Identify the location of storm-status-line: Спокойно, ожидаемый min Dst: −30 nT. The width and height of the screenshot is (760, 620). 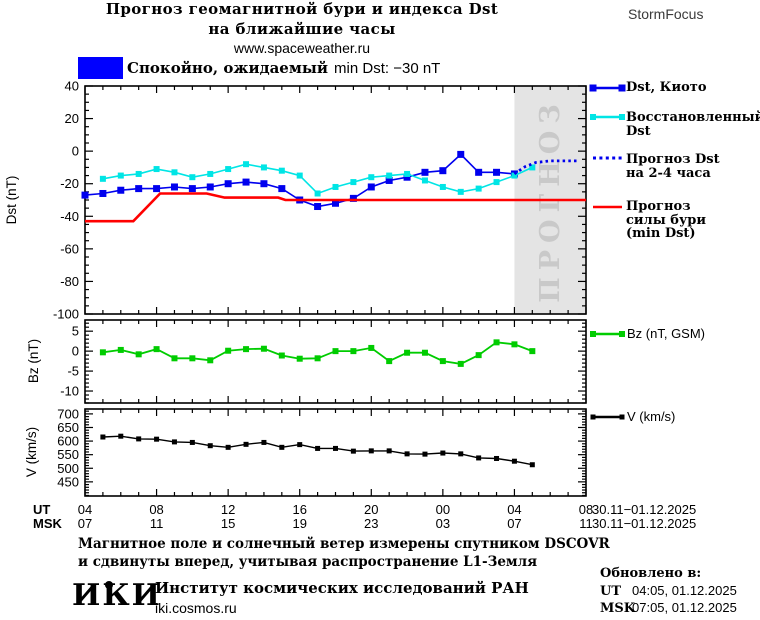
(259, 68).